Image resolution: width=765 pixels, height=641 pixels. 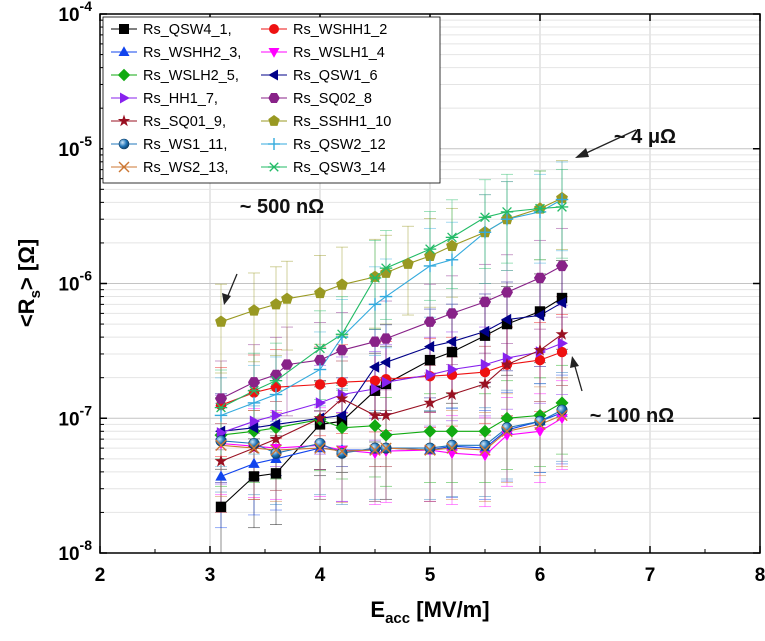 What do you see at coordinates (606, 143) in the screenshot?
I see `annotation-arrow-4-micro-ohm` at bounding box center [606, 143].